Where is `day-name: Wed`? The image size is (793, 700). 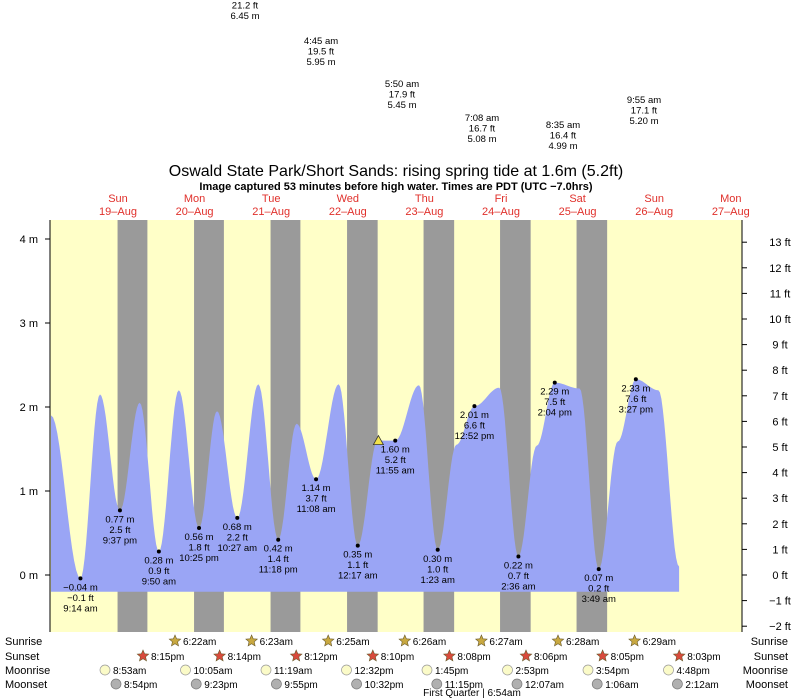 day-name: Wed is located at coordinates (348, 199).